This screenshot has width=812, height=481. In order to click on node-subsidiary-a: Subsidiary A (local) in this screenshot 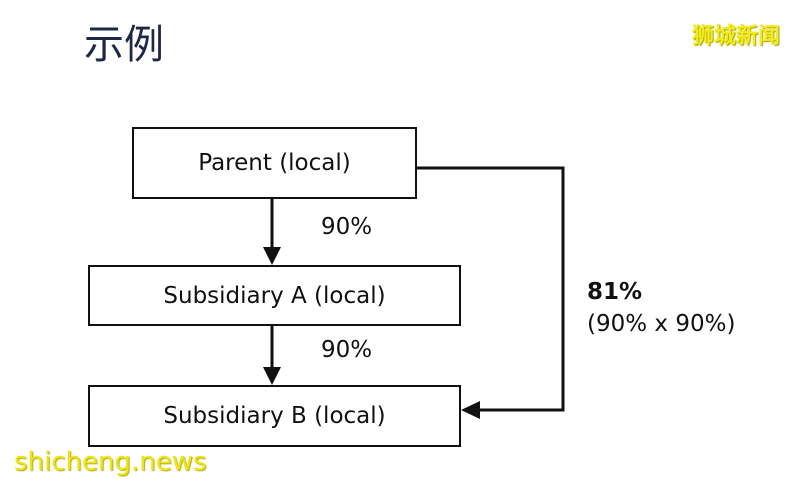, I will do `click(274, 295)`.